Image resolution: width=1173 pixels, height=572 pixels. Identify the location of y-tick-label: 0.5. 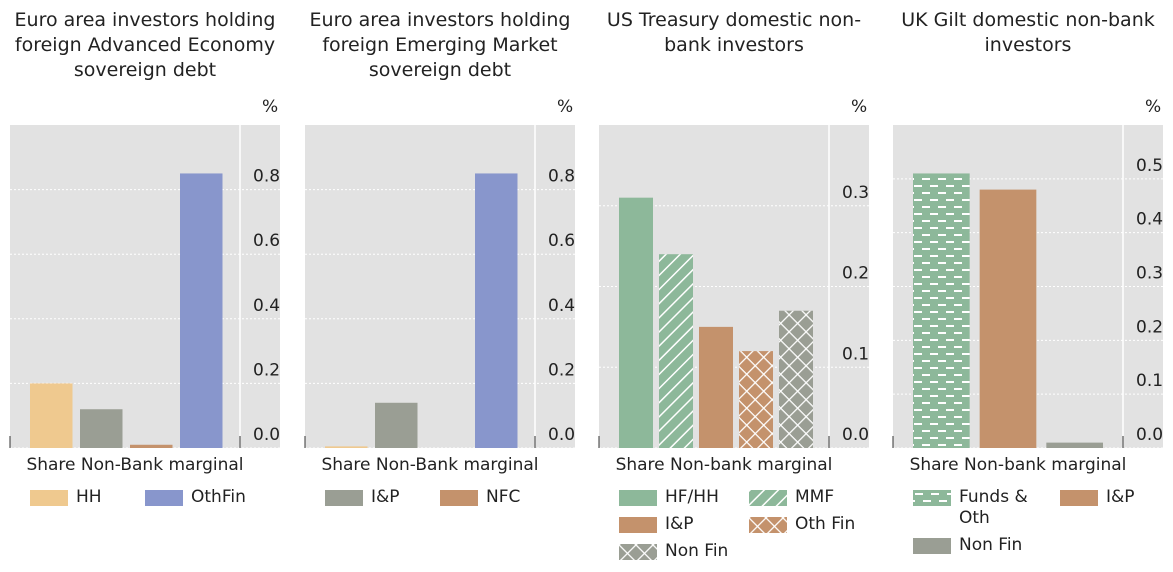
(1149, 166).